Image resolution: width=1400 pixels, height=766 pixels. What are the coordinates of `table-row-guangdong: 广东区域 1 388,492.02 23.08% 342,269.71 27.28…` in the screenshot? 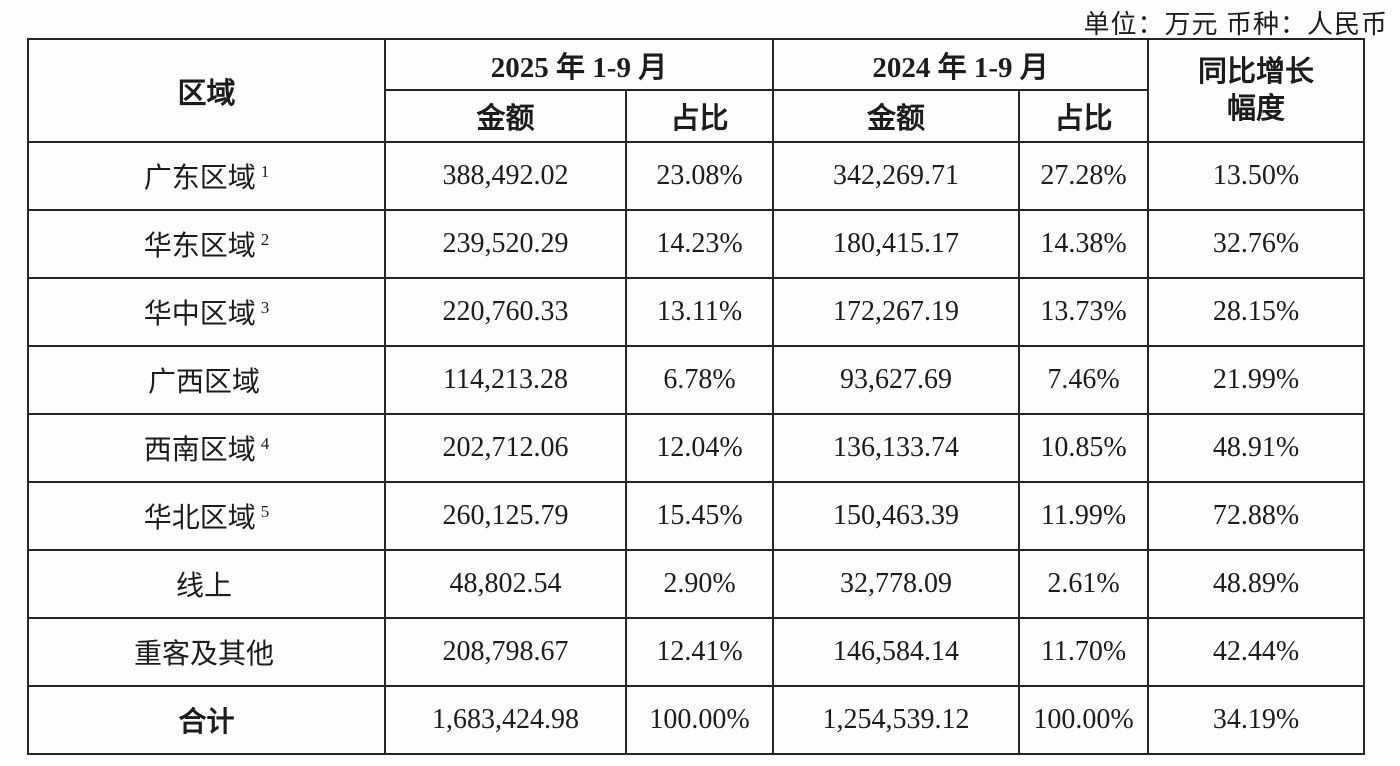 It's located at (696, 176).